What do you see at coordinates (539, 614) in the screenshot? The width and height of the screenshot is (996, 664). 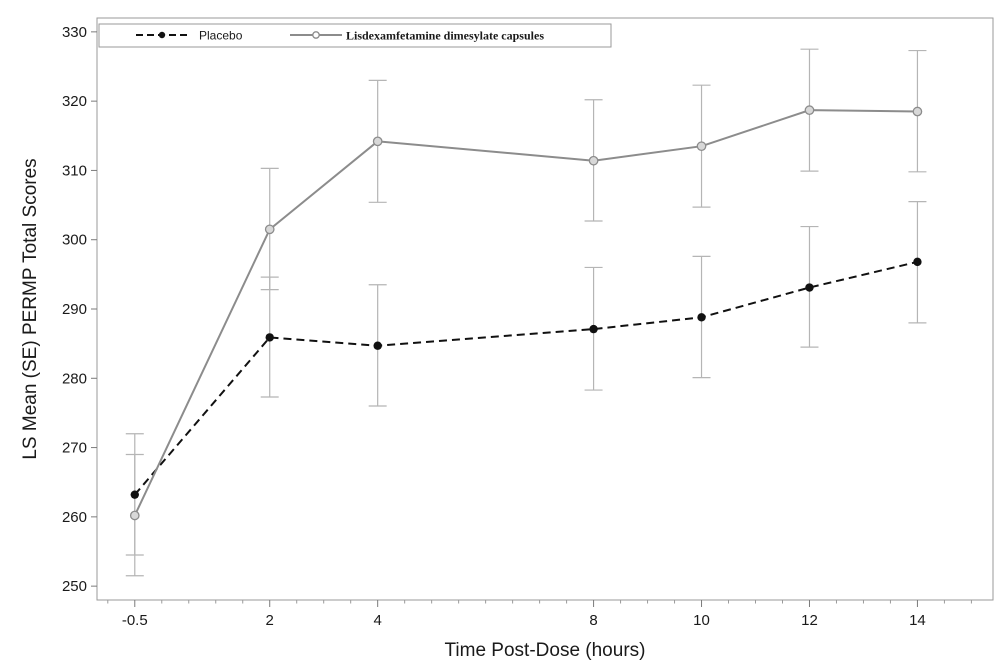 I see `x-axis: -0.5 2 4 8 10 12 14` at bounding box center [539, 614].